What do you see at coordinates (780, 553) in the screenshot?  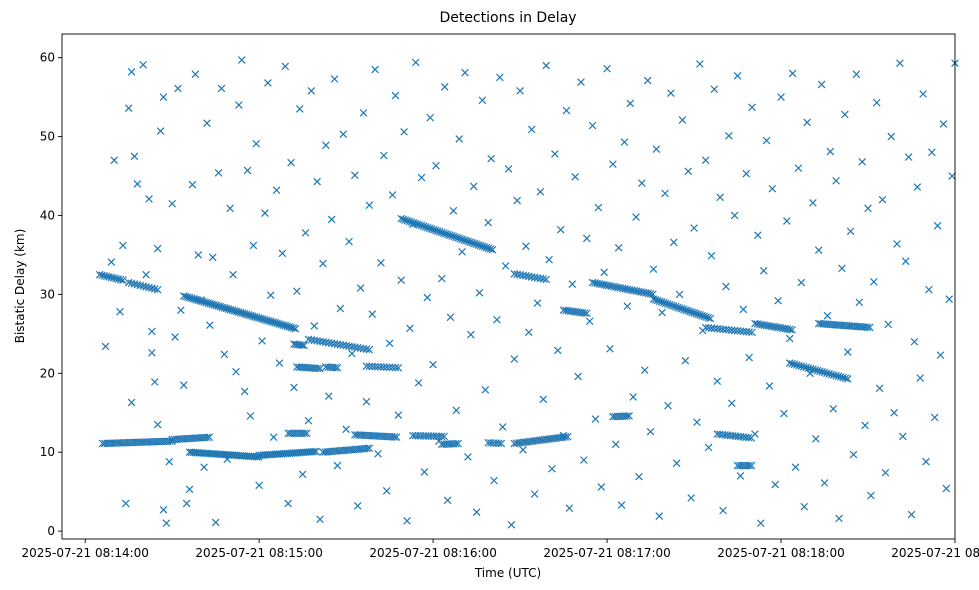 I see `x-tick-label: 2025-07-21 08:18:00` at bounding box center [780, 553].